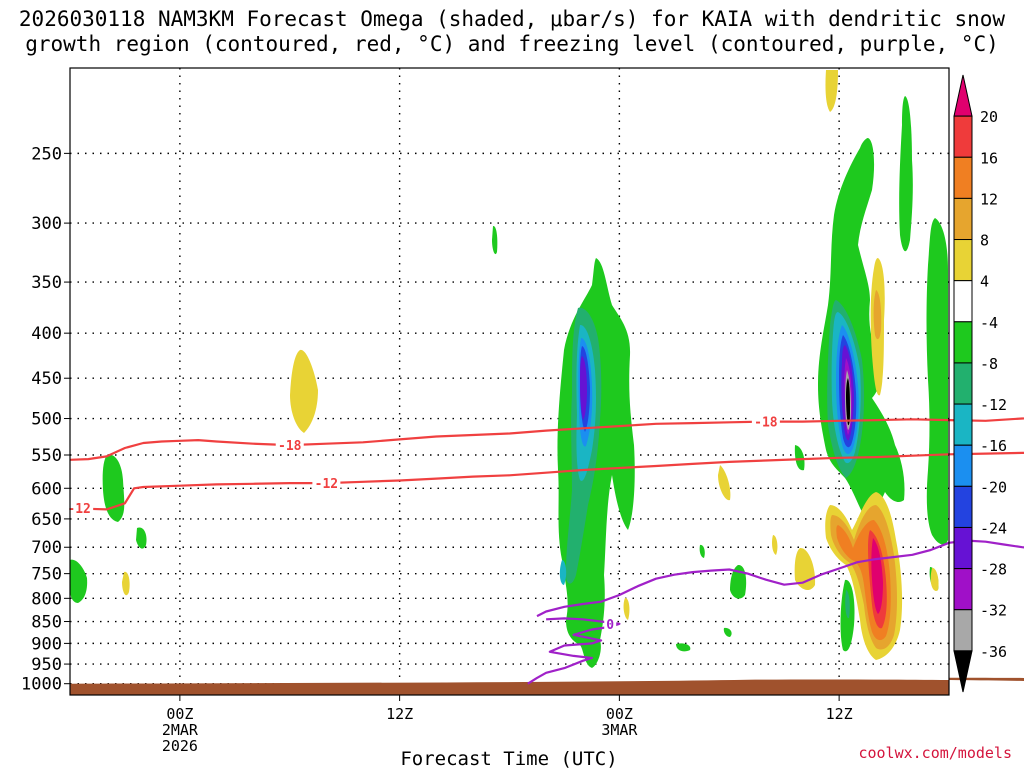 The image size is (1024, 768). I want to click on y-tick-label: 250, so click(46, 154).